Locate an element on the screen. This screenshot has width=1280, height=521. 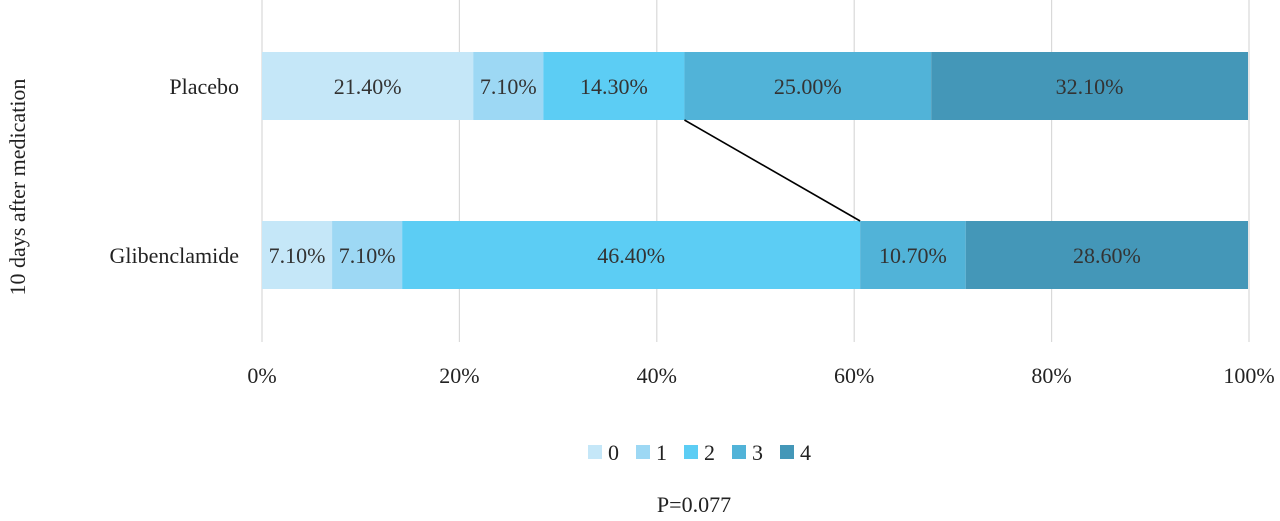
segment-label: 21.40% is located at coordinates (368, 86).